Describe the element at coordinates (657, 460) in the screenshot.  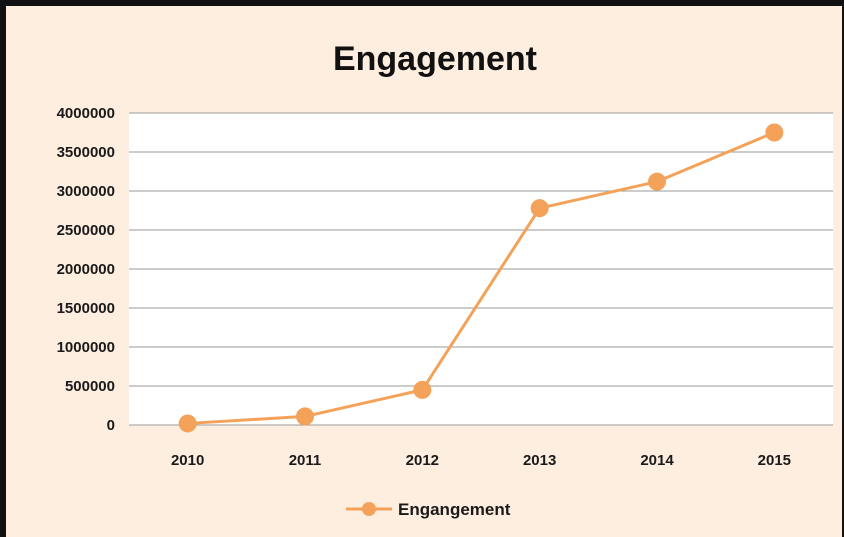
I see `x-tick-label: 2014` at that location.